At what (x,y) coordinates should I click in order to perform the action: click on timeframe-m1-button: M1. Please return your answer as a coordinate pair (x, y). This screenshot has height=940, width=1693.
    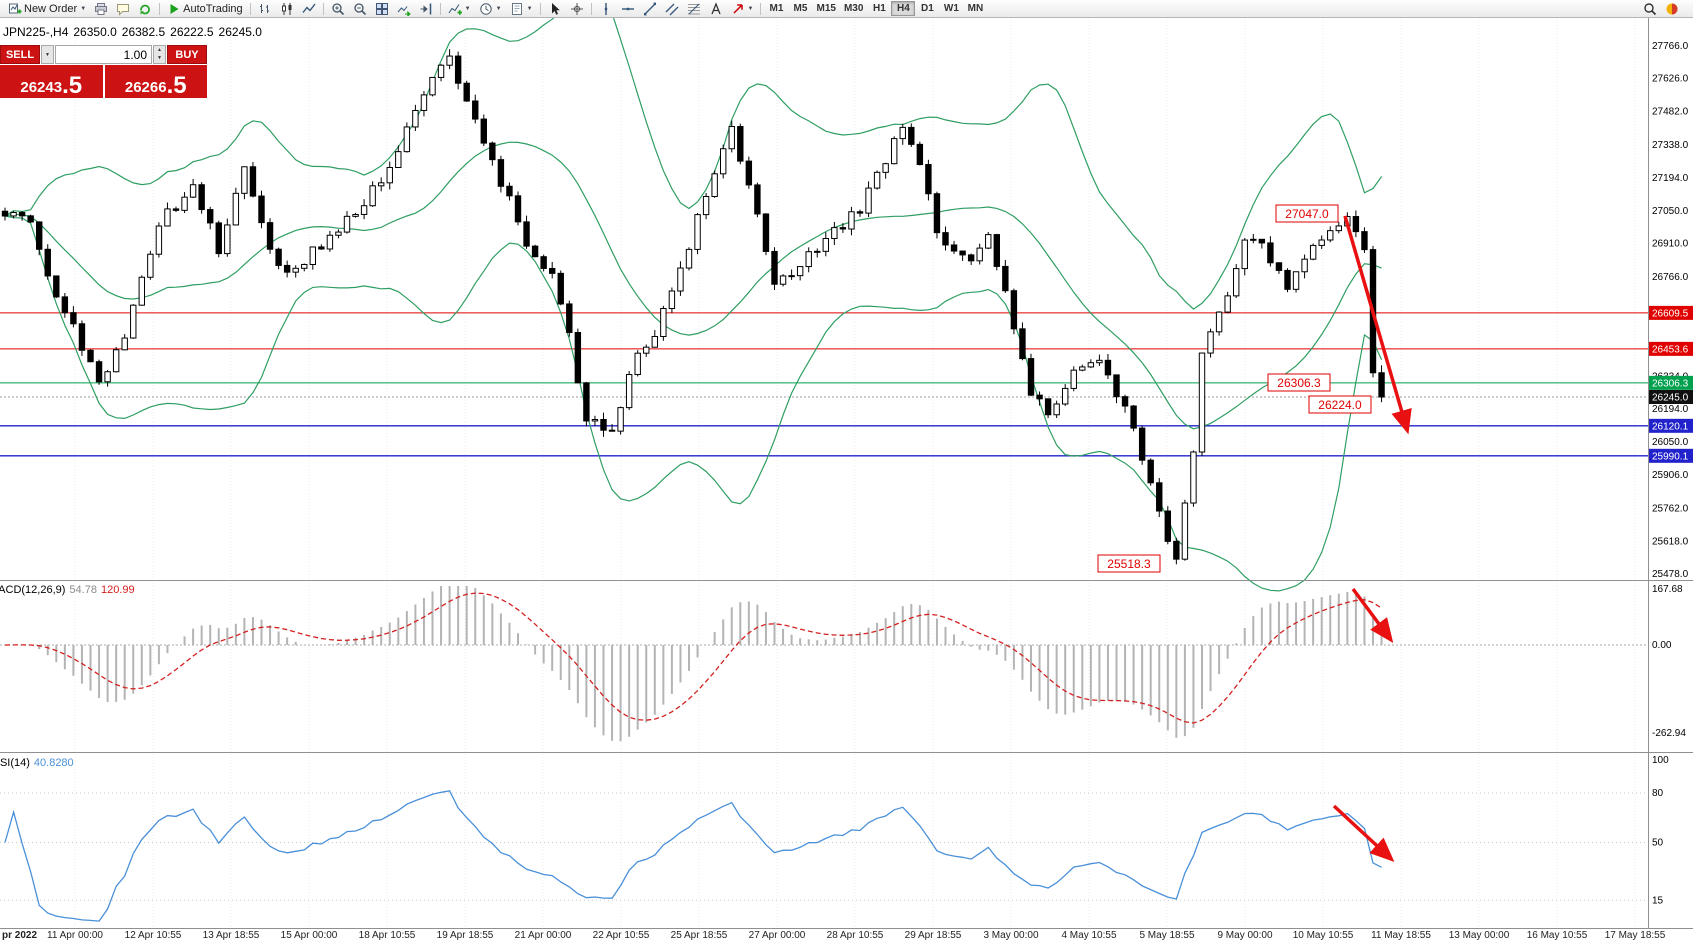
    Looking at the image, I should click on (776, 8).